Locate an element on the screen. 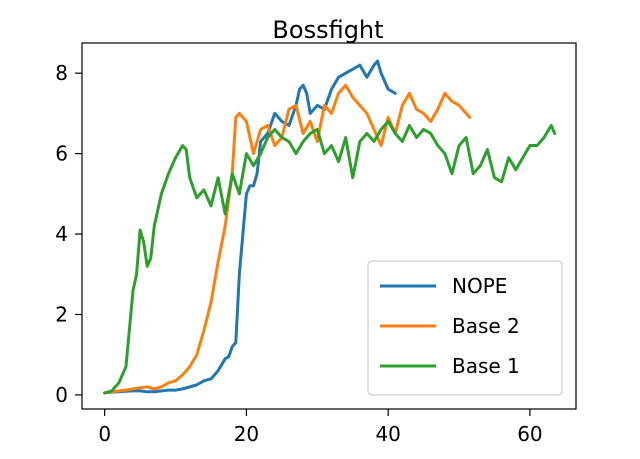 The image size is (640, 459). y-tick-label: 2 is located at coordinates (61, 314).